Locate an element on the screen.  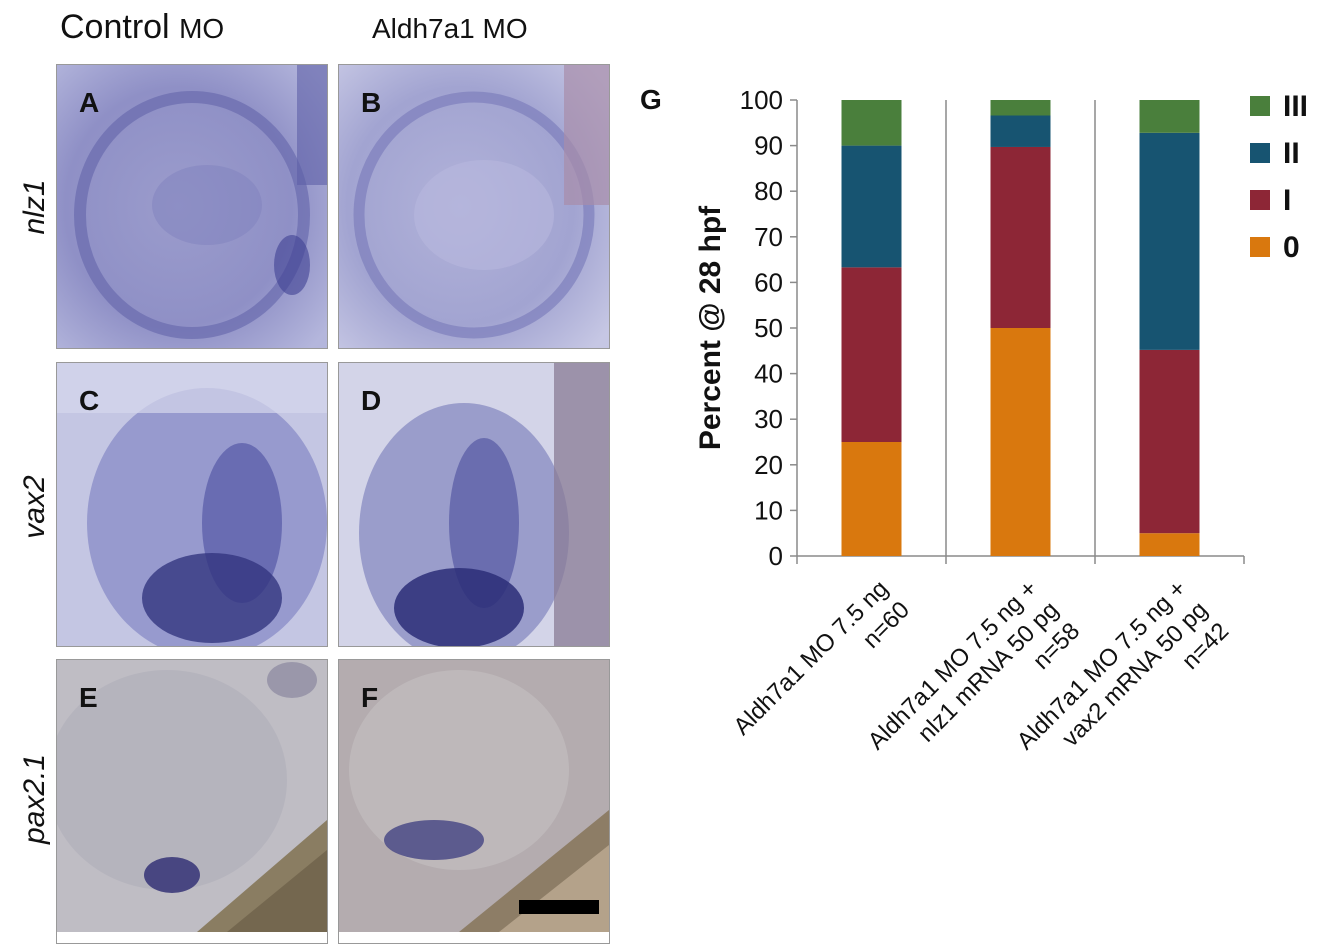
row-label-pax21: pax2.1 is located at coordinates (34, 798).